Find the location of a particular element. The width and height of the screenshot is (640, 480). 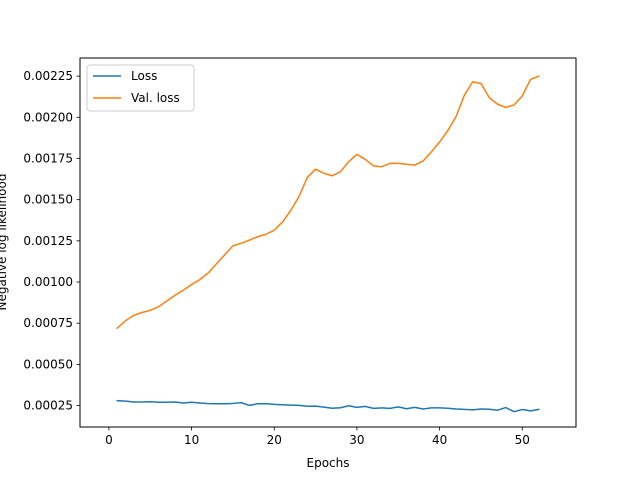

y-tick-label: 0.00150 is located at coordinates (48, 200).